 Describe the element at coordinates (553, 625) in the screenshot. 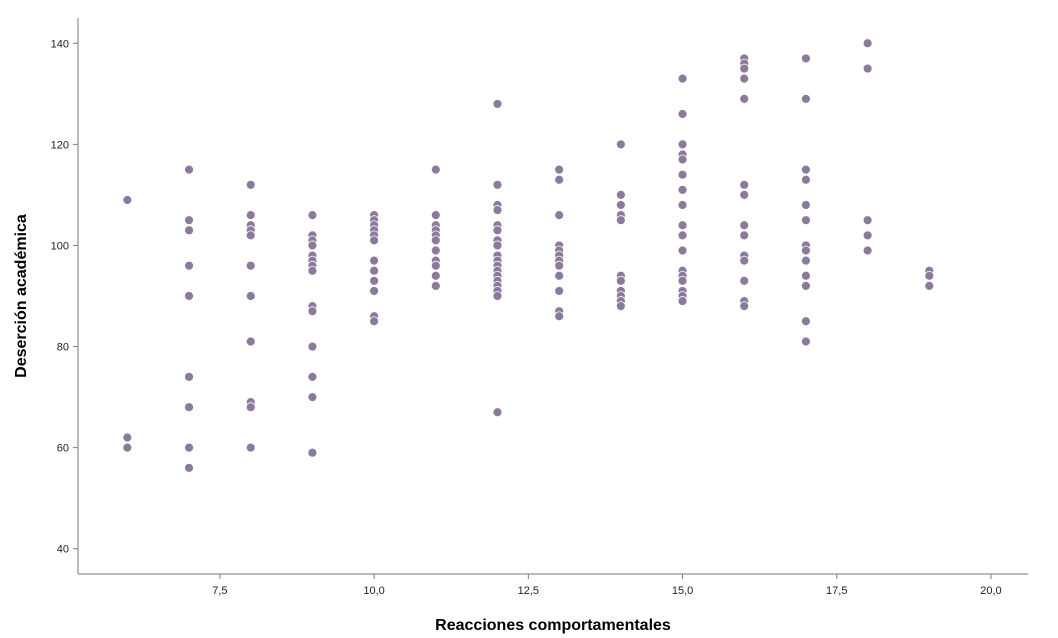

I see `x-axis-title: Reacciones comportamentales` at that location.